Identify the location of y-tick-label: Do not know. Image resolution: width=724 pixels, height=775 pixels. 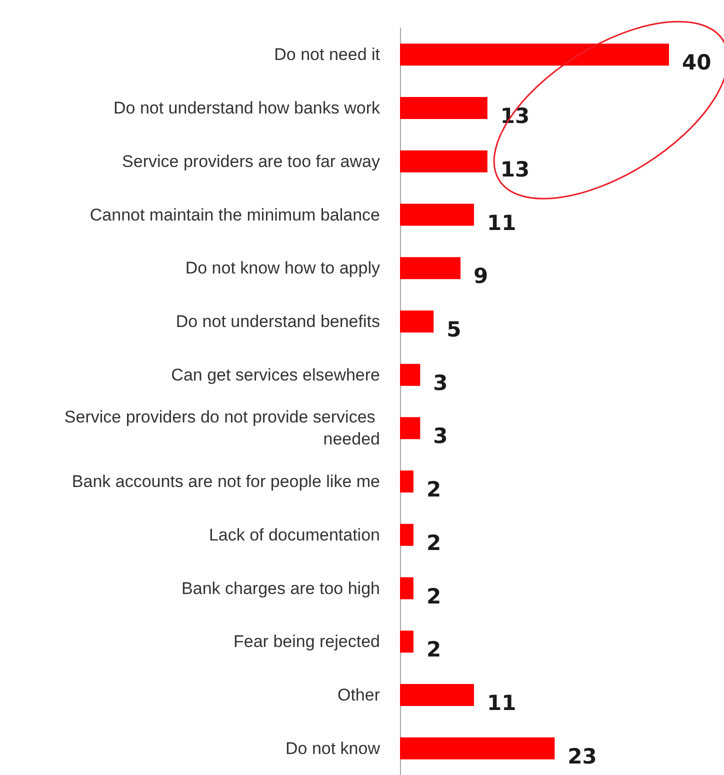
(333, 748).